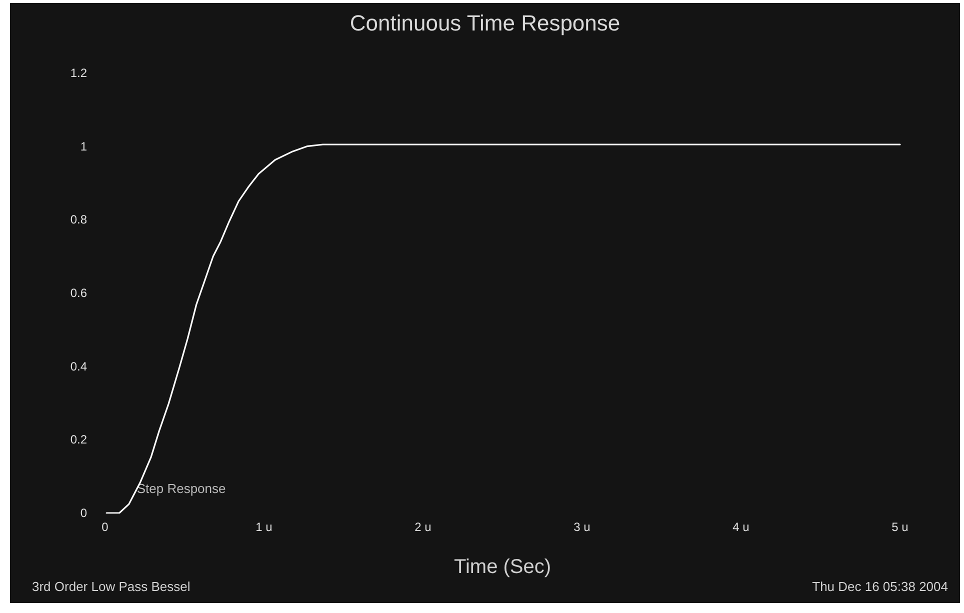 The width and height of the screenshot is (964, 613). What do you see at coordinates (79, 439) in the screenshot?
I see `y-tick-label: 0.2` at bounding box center [79, 439].